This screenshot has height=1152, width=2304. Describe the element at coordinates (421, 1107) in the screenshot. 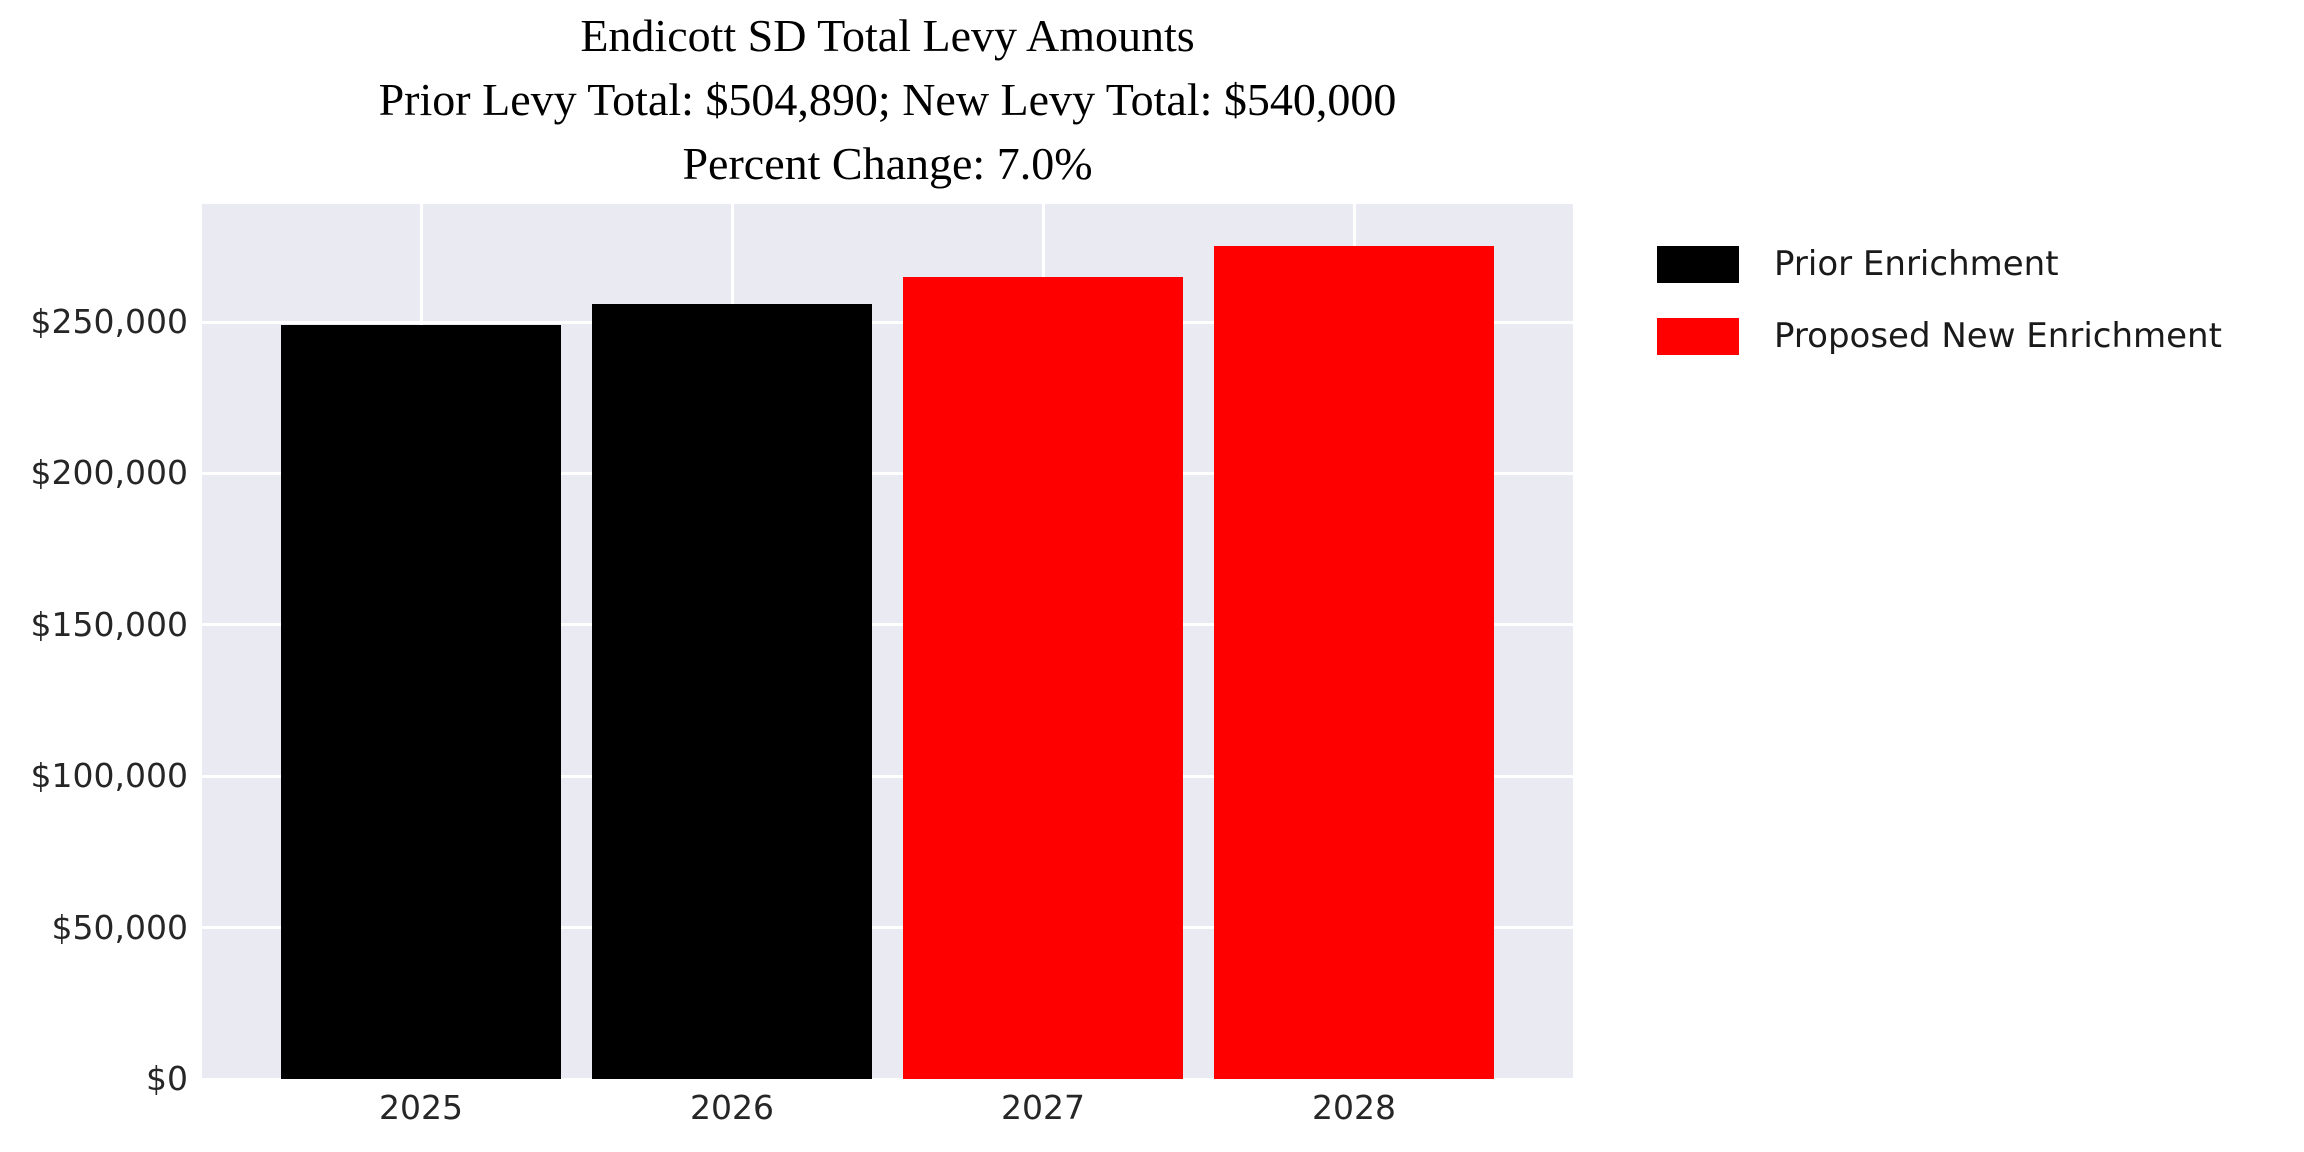

I see `x-tick-label-2025: 2025` at that location.